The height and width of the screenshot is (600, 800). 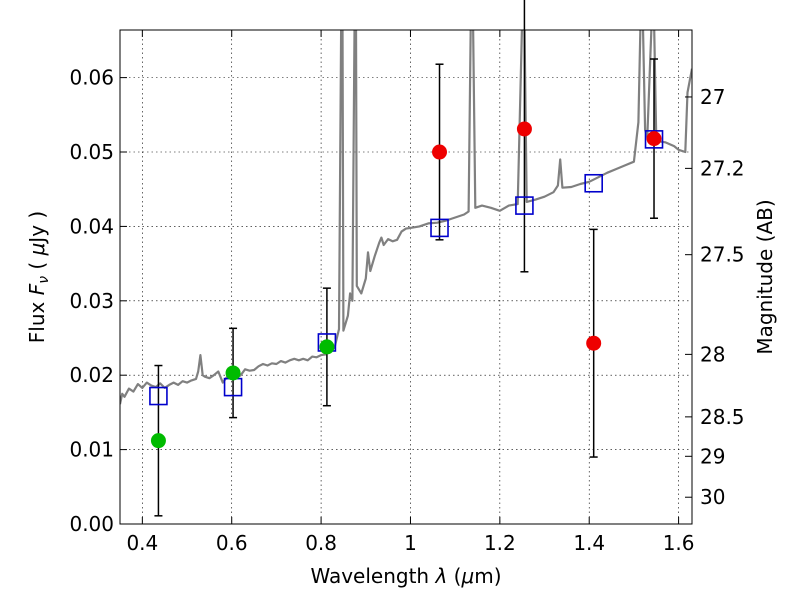 I want to click on y-axis-label-text: Flux, so click(x=37, y=319).